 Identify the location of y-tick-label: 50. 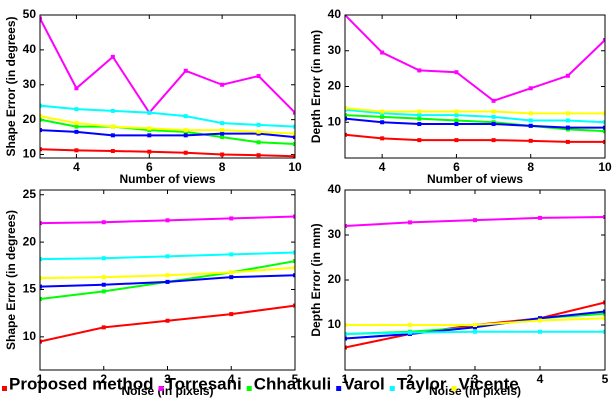
(30, 14).